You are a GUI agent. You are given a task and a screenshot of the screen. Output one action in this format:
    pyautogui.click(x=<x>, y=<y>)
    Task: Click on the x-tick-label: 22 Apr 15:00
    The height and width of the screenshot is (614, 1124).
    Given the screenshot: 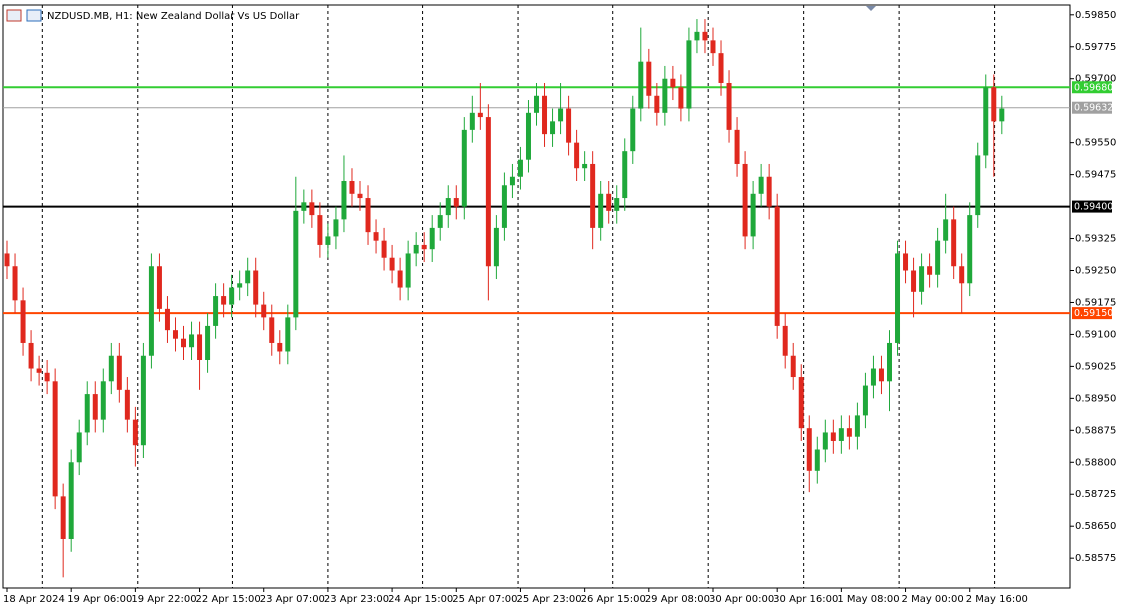 What is the action you would take?
    pyautogui.click(x=228, y=599)
    